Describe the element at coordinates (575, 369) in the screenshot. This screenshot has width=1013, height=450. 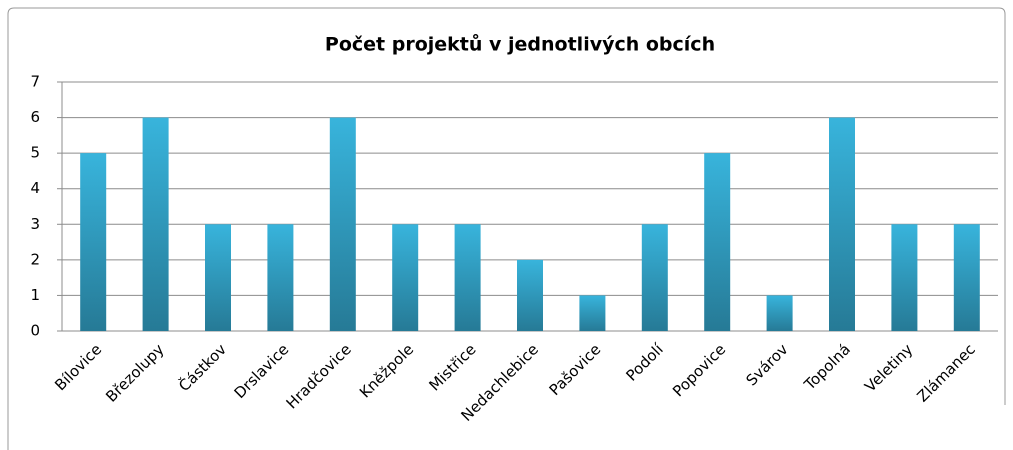
I see `x-tick-label: Pašovice` at that location.